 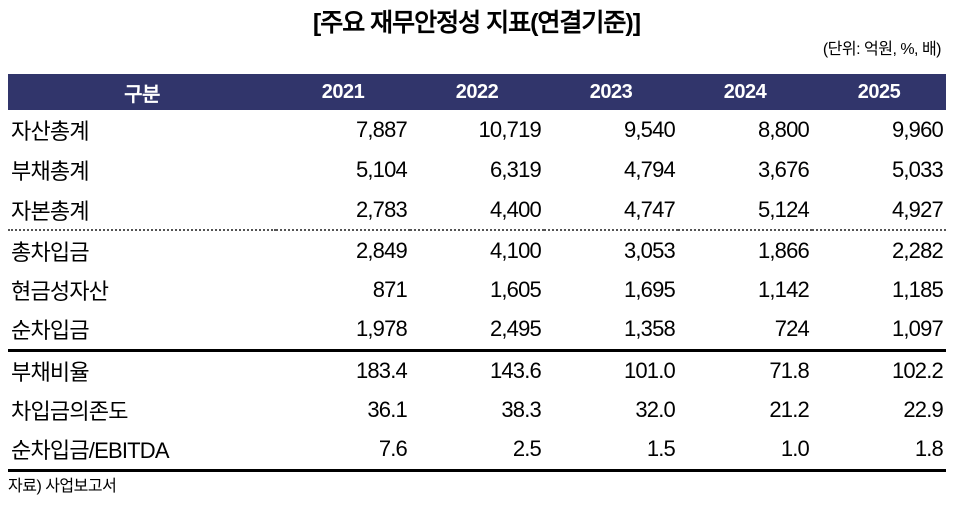 I want to click on value-cell: 1.8, so click(x=879, y=451).